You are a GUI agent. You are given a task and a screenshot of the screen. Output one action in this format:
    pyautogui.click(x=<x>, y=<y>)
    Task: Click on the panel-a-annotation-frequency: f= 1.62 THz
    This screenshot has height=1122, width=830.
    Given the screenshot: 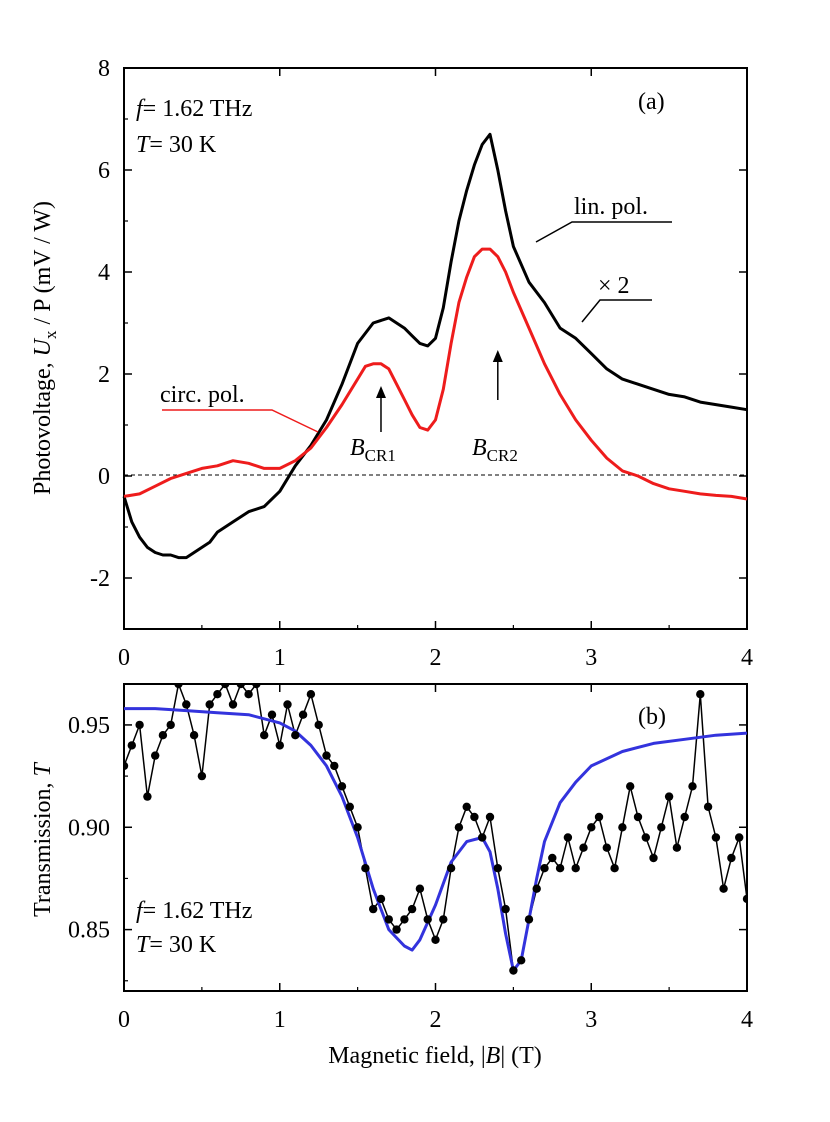 What is the action you would take?
    pyautogui.click(x=194, y=109)
    